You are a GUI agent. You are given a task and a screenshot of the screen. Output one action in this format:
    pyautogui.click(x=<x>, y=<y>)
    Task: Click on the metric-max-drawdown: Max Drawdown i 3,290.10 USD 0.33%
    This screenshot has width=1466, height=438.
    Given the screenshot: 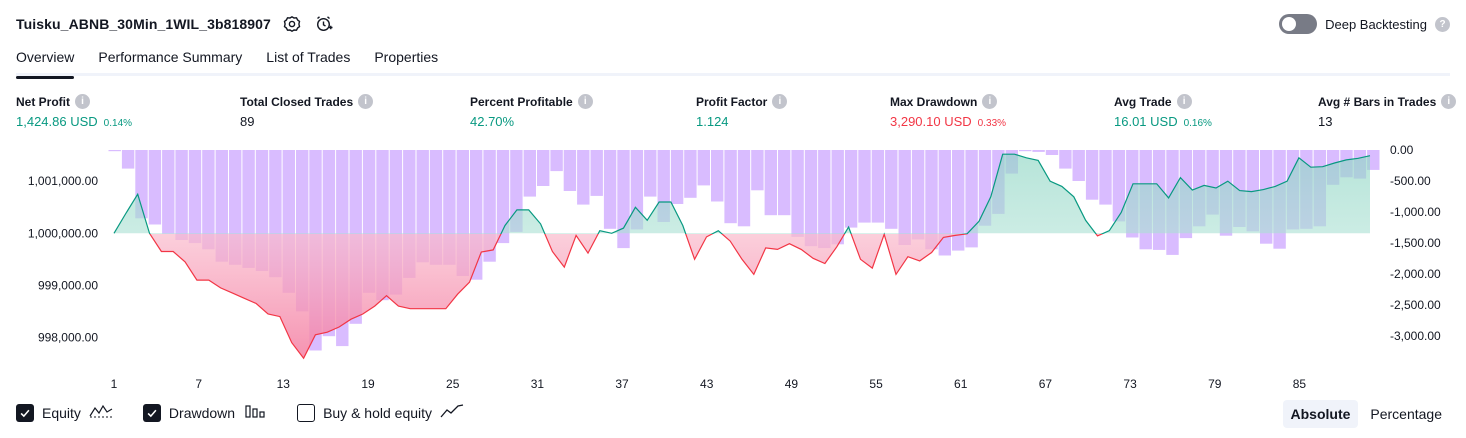 What is the action you would take?
    pyautogui.click(x=948, y=111)
    